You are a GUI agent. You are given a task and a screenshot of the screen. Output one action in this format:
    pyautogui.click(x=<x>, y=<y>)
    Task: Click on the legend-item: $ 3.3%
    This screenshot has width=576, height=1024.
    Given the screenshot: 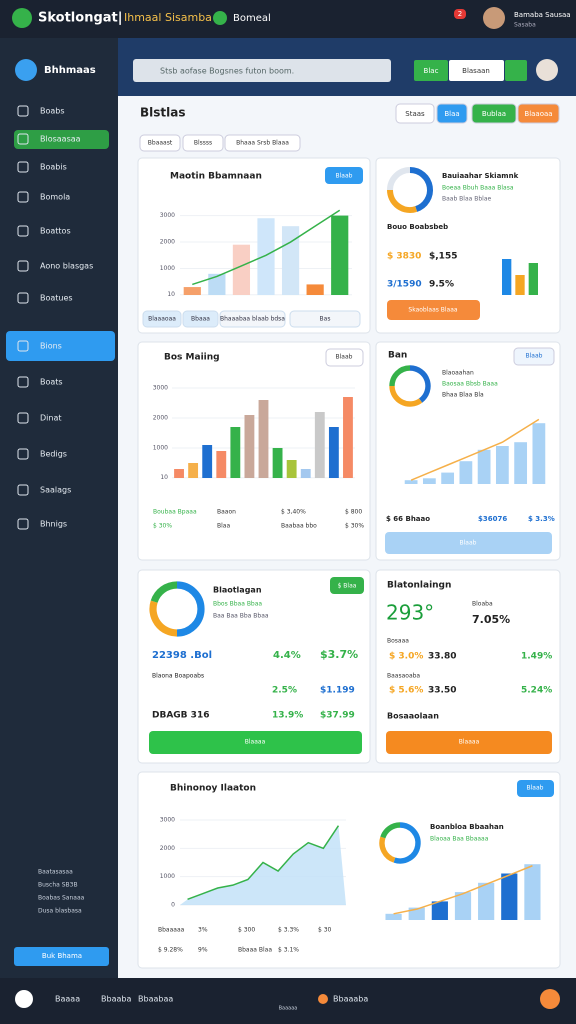 What is the action you would take?
    pyautogui.click(x=288, y=930)
    